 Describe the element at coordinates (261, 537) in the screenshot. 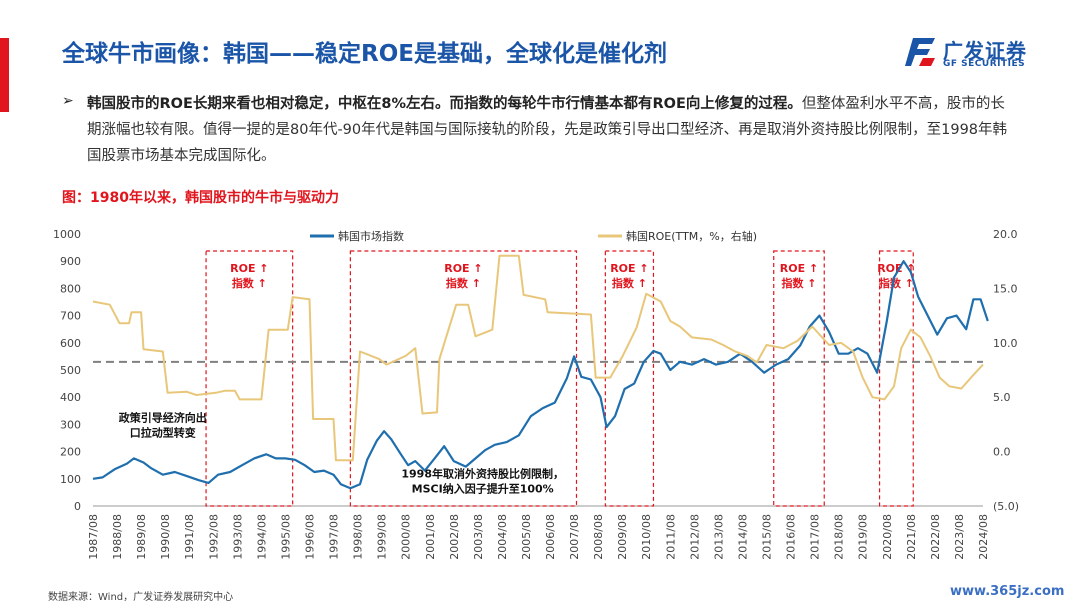

I see `x-tick-label: 1994/08` at that location.